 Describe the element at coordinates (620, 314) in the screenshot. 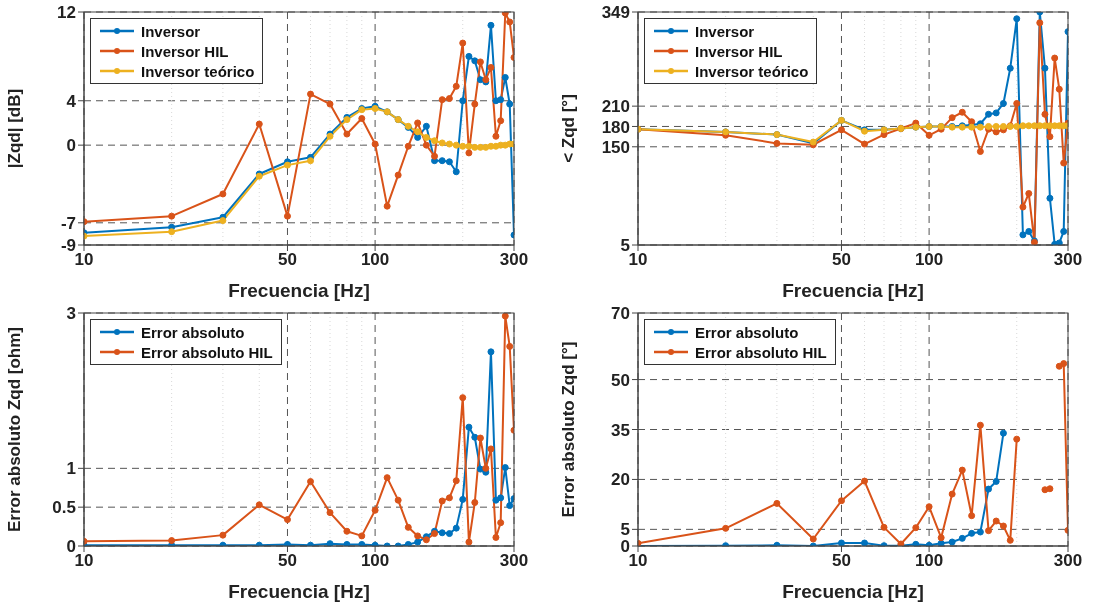

I see `y-tick-label: 70` at that location.